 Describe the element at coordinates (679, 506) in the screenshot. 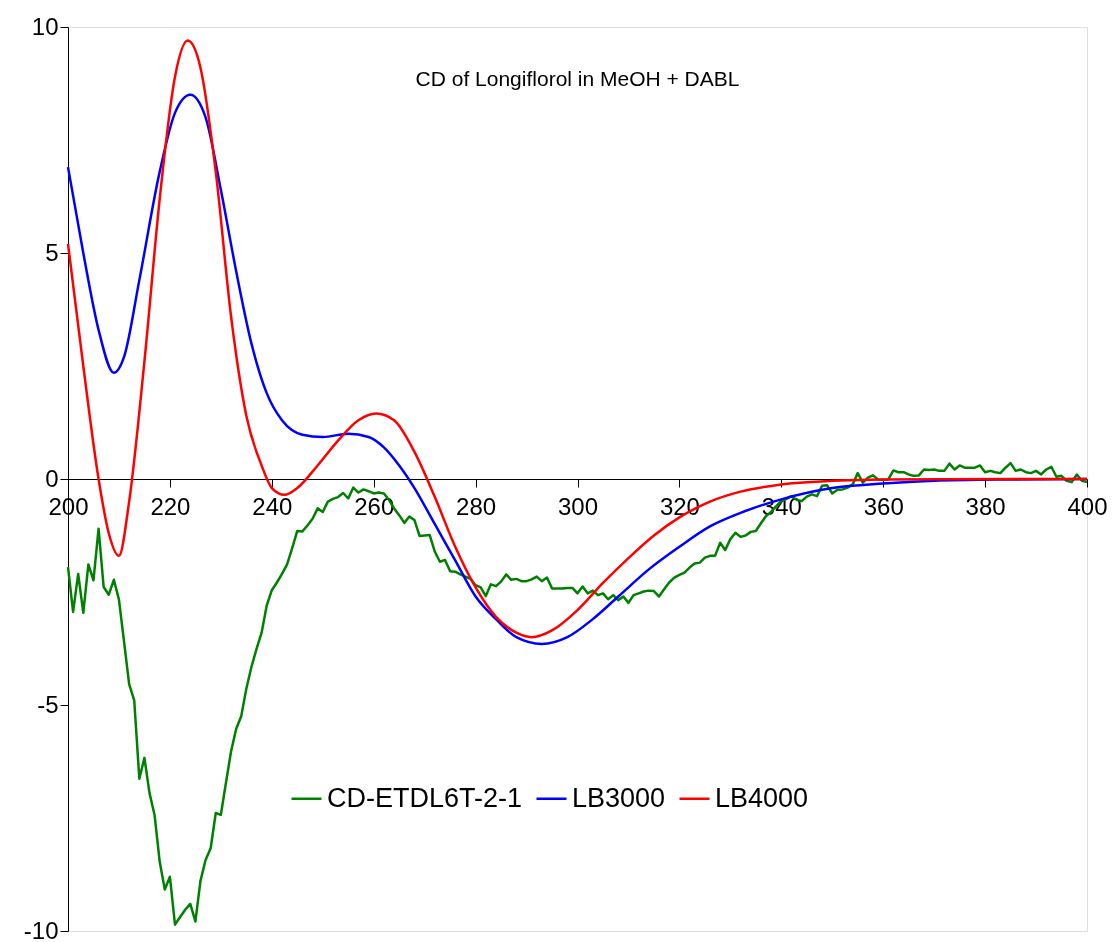

I see `x-tick-label: 320` at that location.